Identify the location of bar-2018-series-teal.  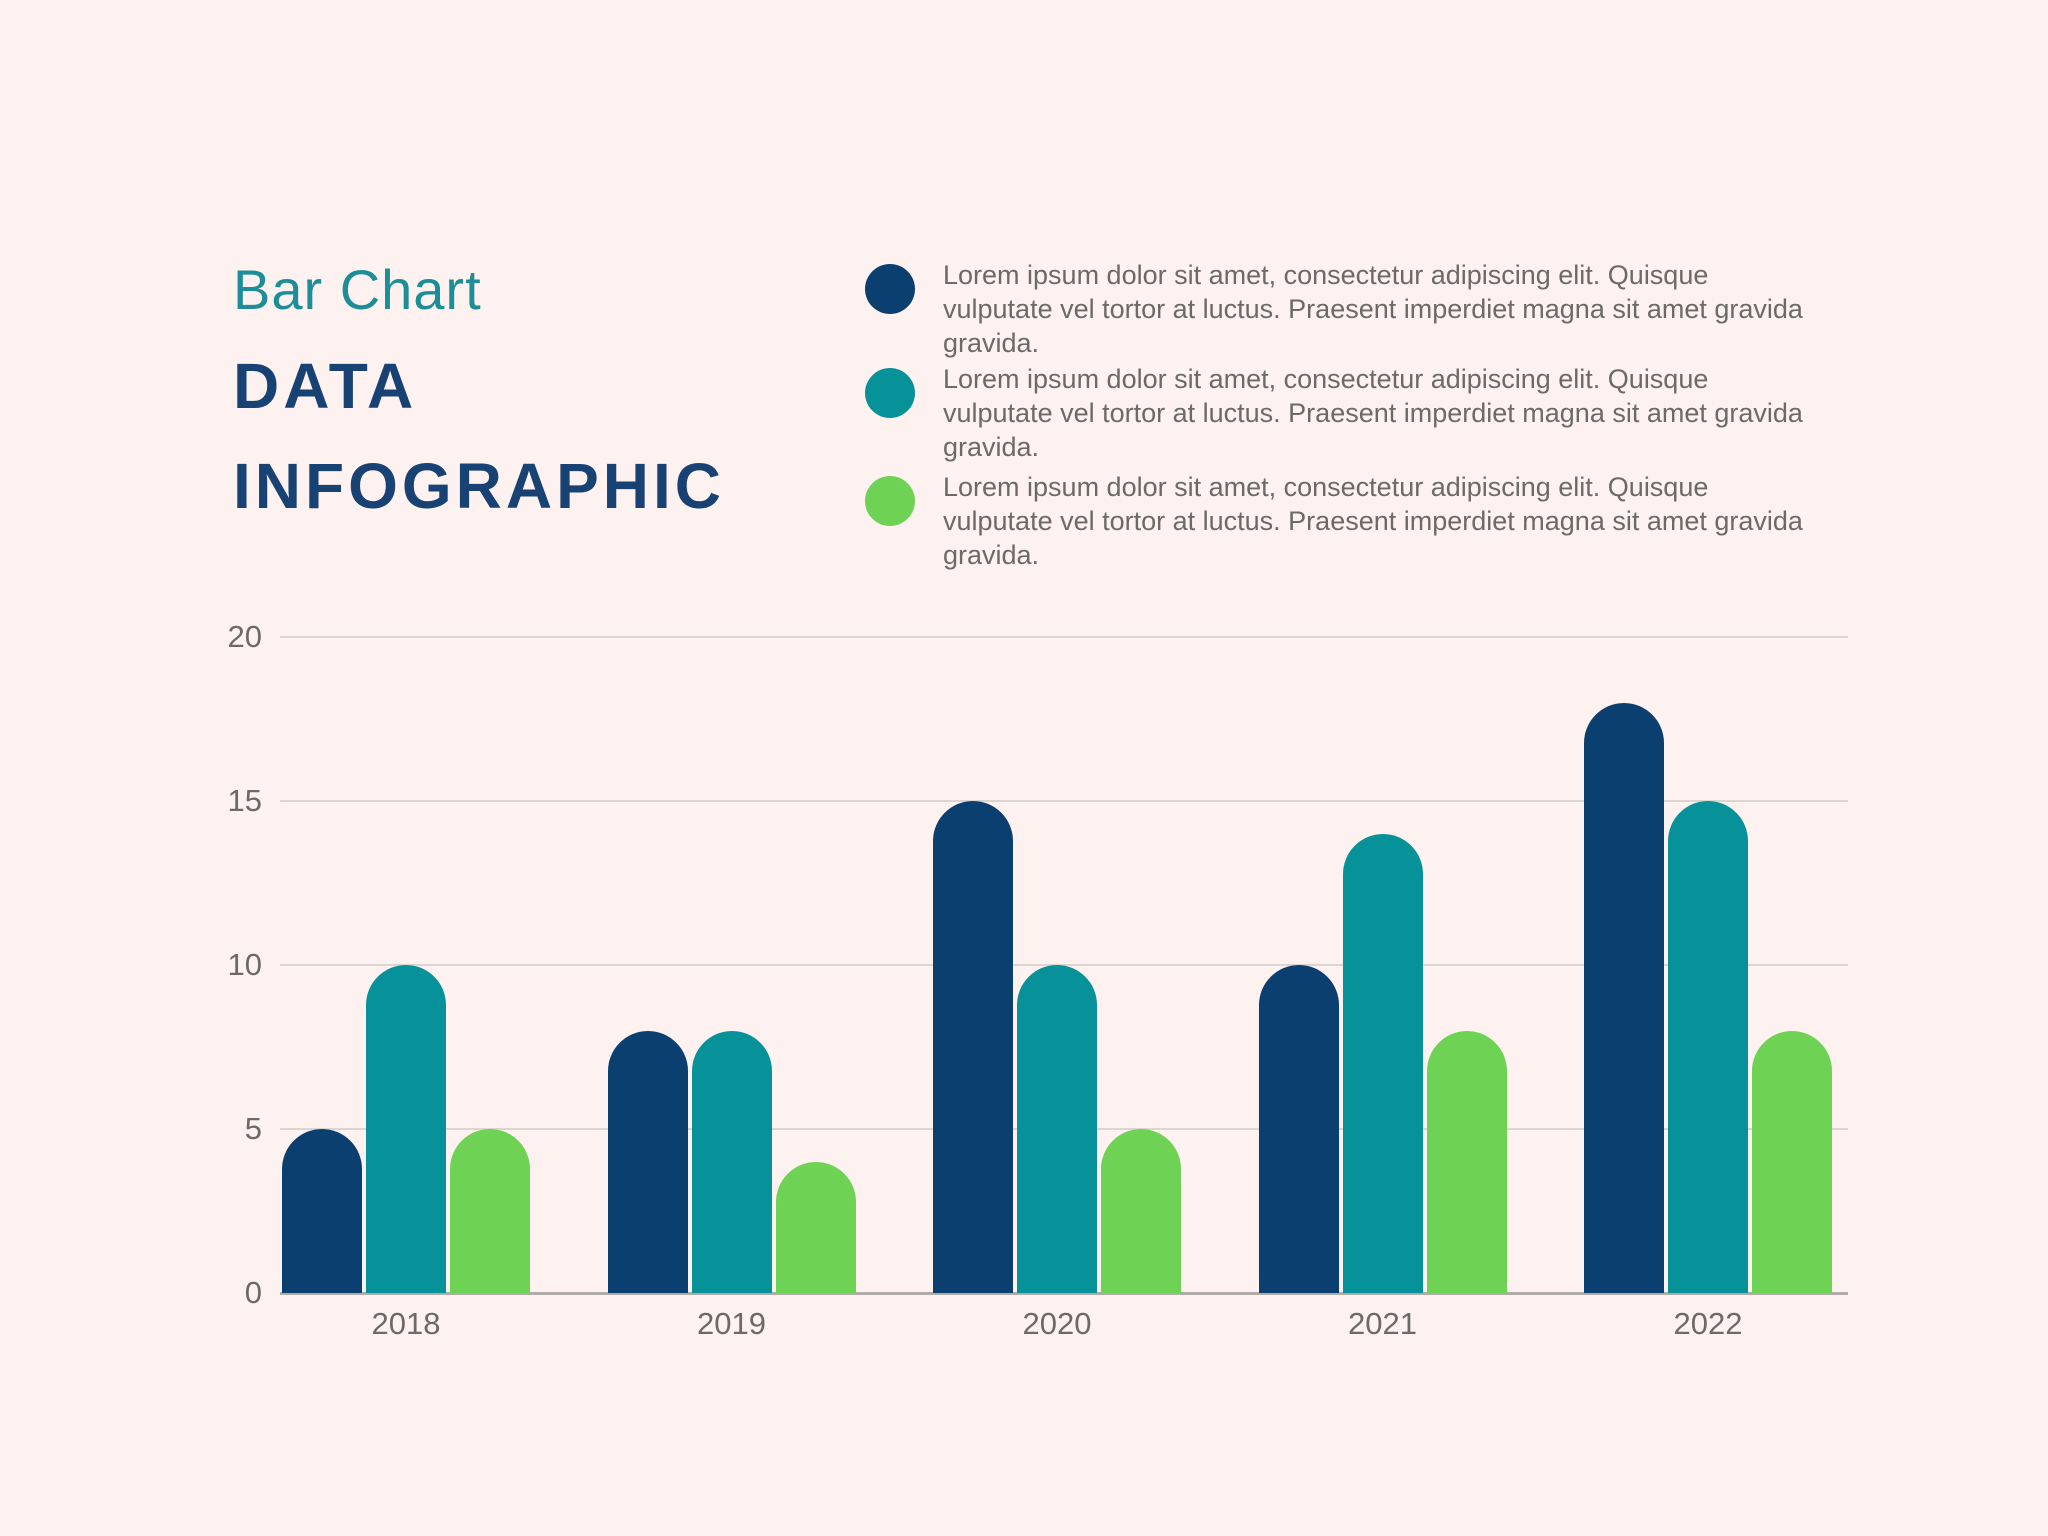
(406, 1129).